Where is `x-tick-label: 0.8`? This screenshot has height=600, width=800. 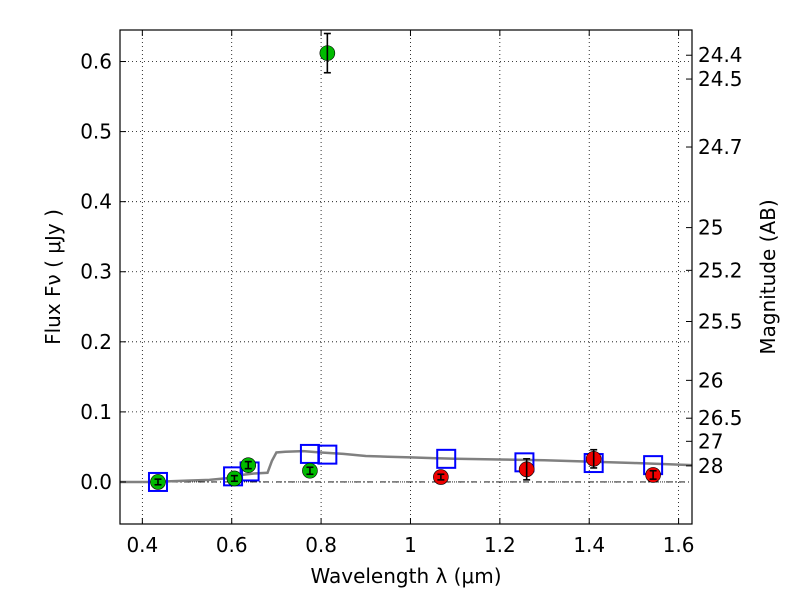 x-tick-label: 0.8 is located at coordinates (321, 545).